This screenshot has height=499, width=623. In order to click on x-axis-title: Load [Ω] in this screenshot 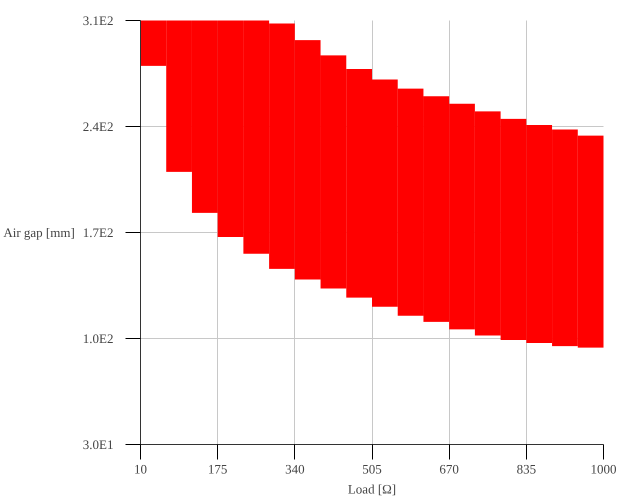, I will do `click(372, 489)`.